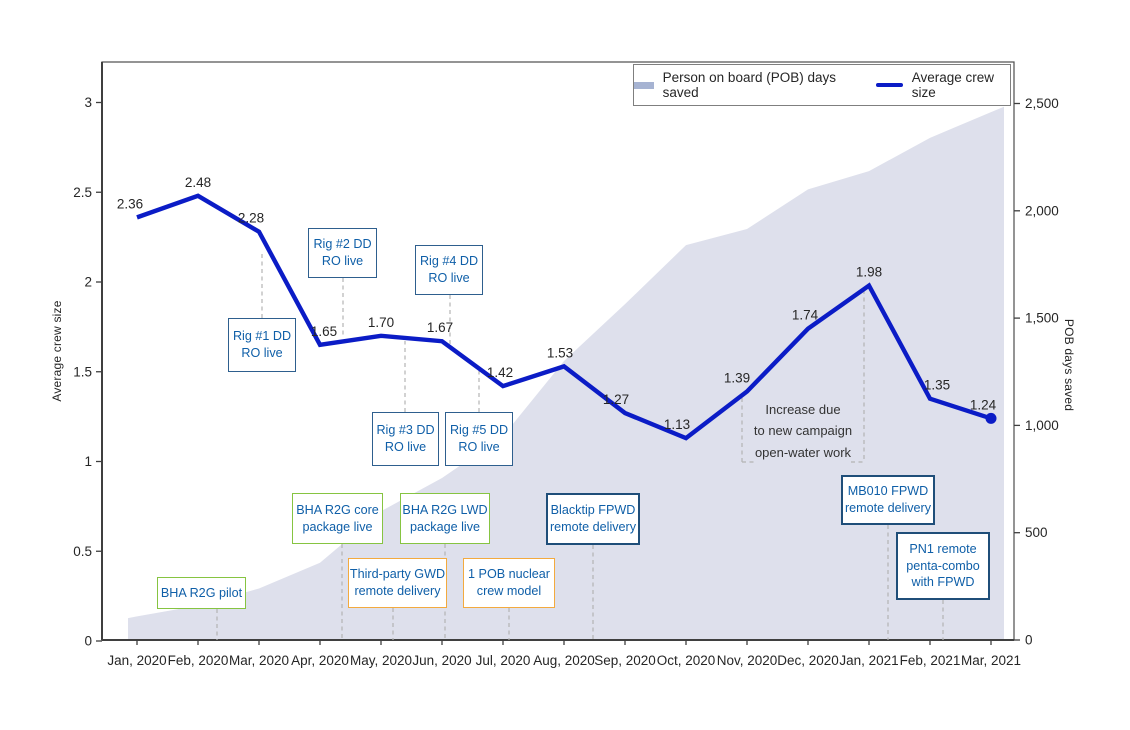 The image size is (1130, 730). Describe the element at coordinates (342, 244) in the screenshot. I see `annotation-line: Rig #2 DD` at that location.